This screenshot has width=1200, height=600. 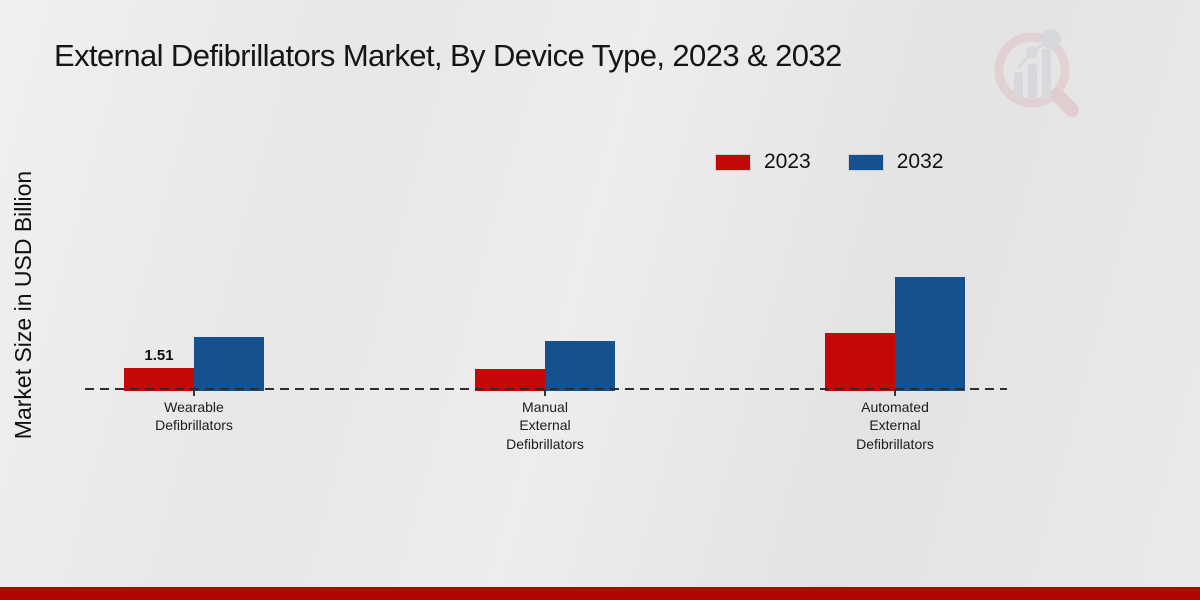 What do you see at coordinates (580, 366) in the screenshot?
I see `bar-2032-manual-external-defibrillators` at bounding box center [580, 366].